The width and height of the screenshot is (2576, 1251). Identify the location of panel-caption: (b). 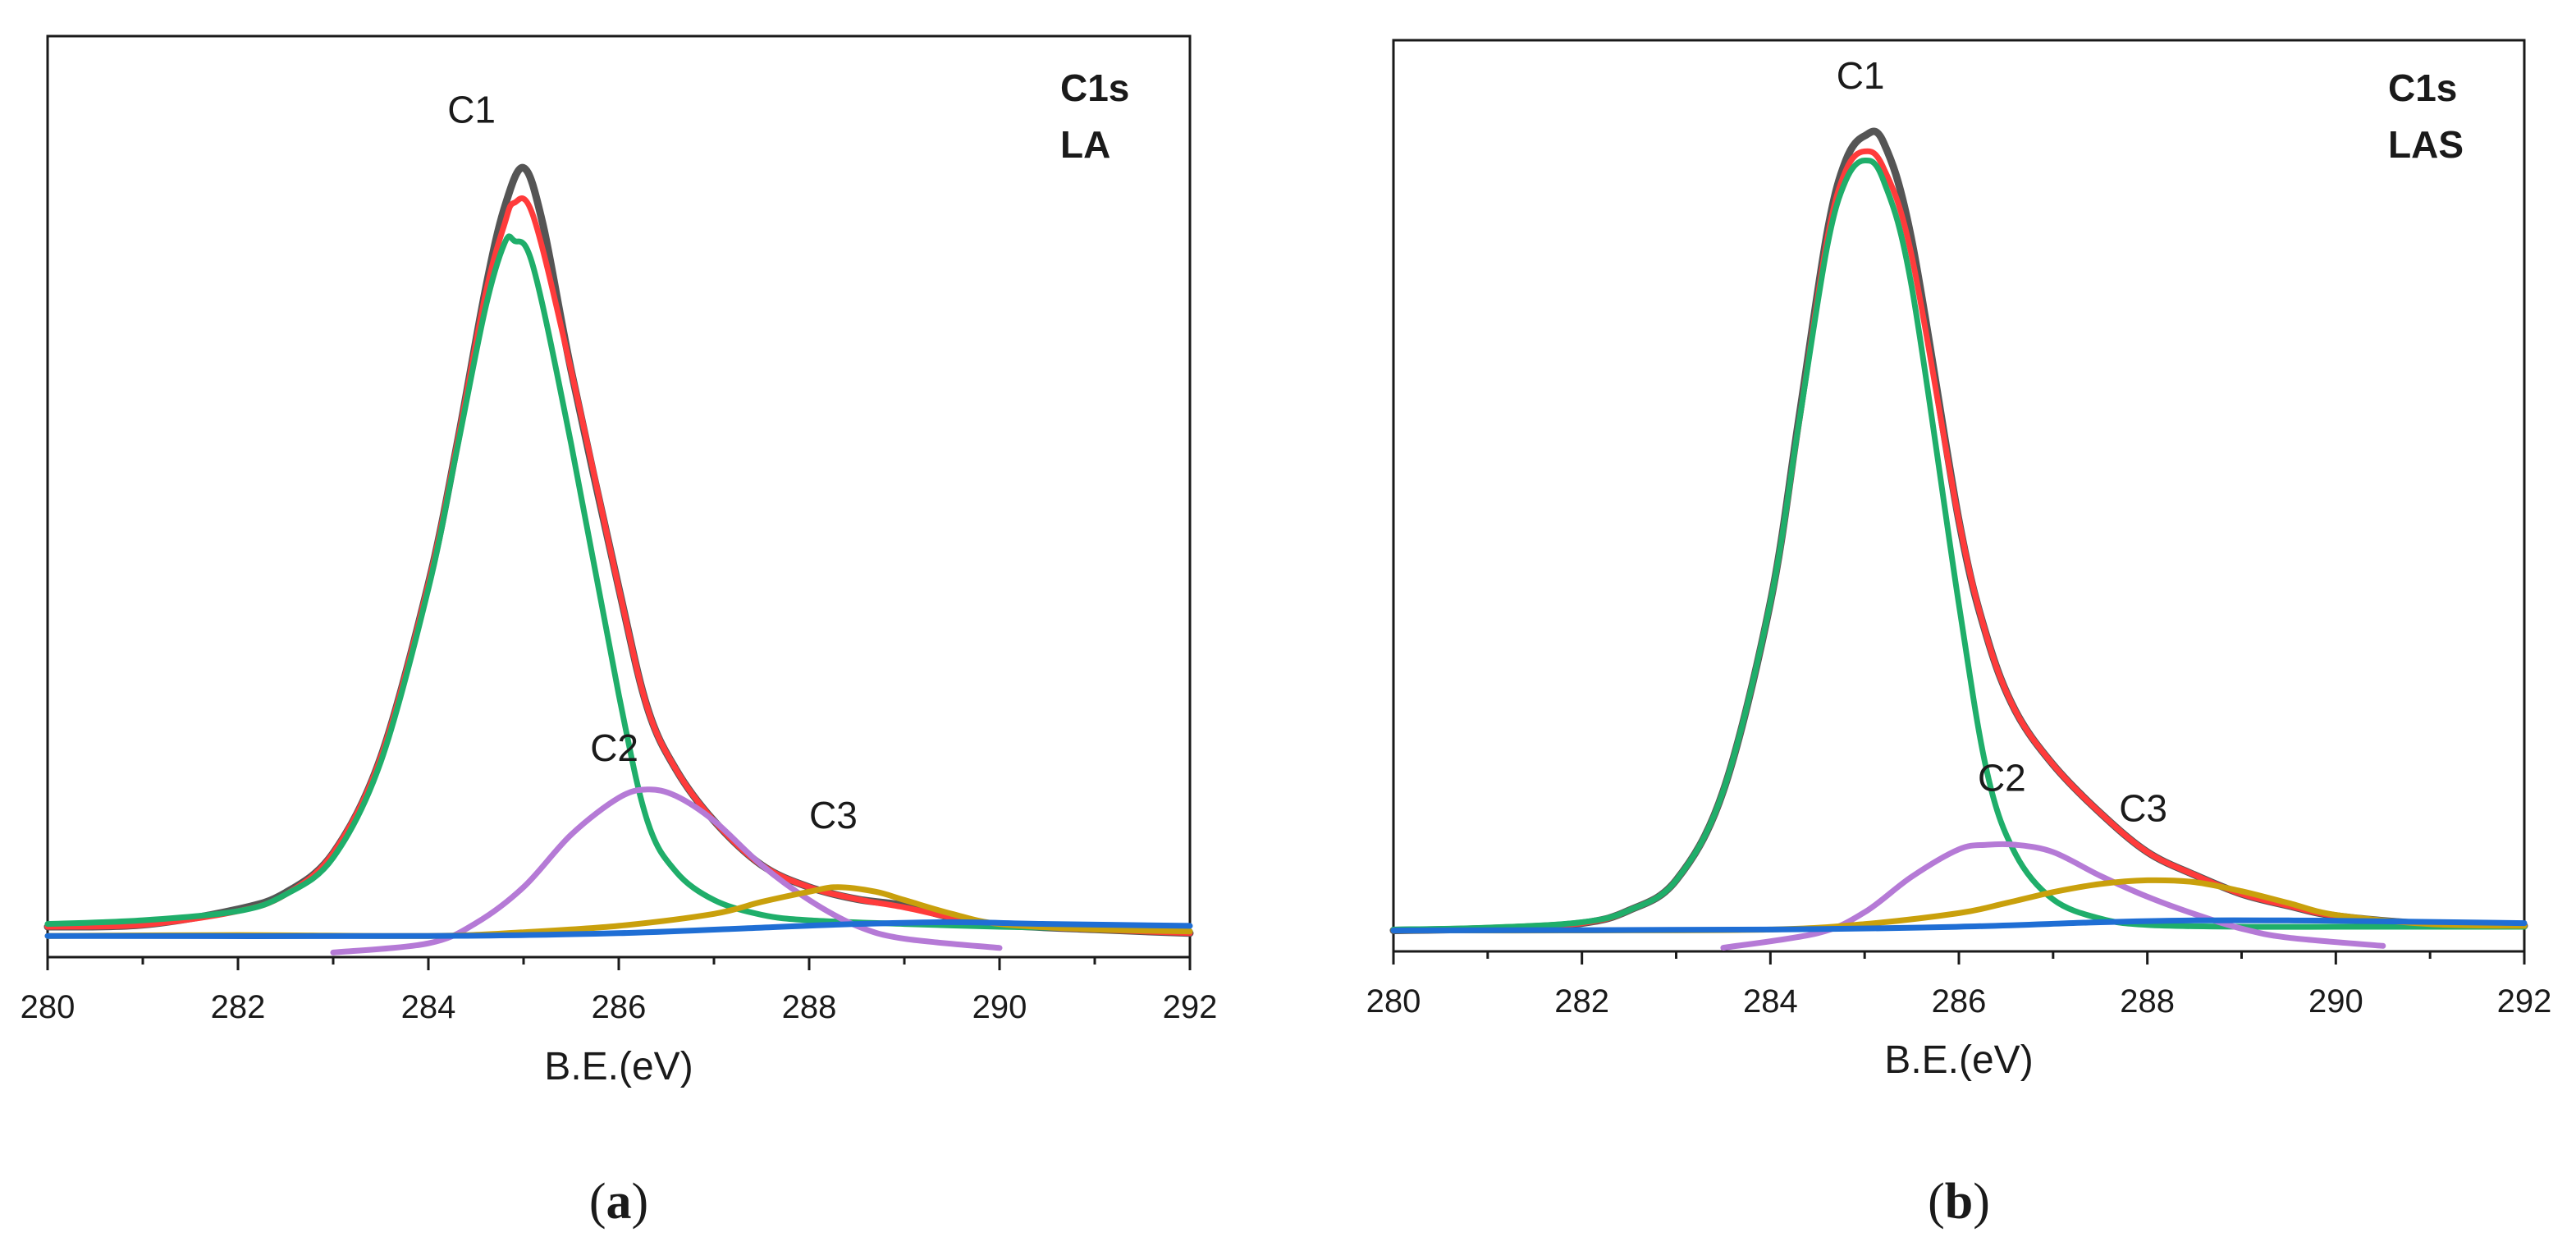
(1959, 1202).